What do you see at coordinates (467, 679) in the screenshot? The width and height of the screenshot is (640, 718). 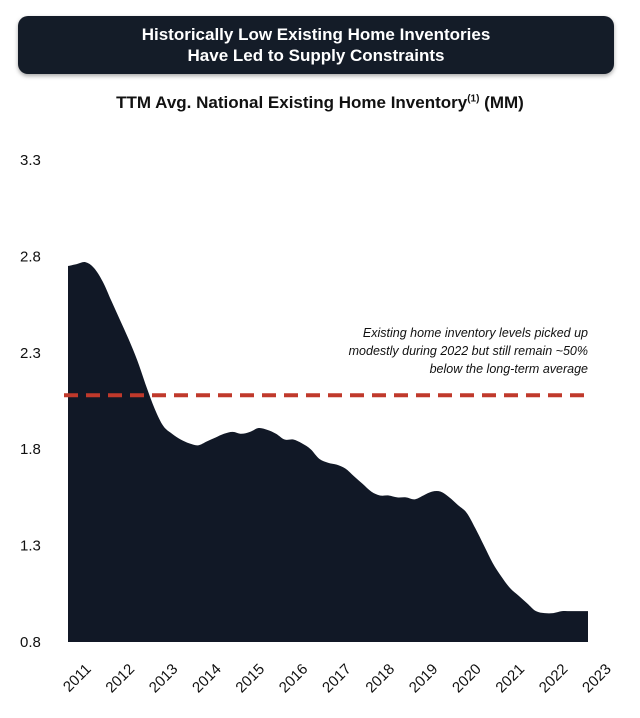 I see `x-tick-label: 2020` at bounding box center [467, 679].